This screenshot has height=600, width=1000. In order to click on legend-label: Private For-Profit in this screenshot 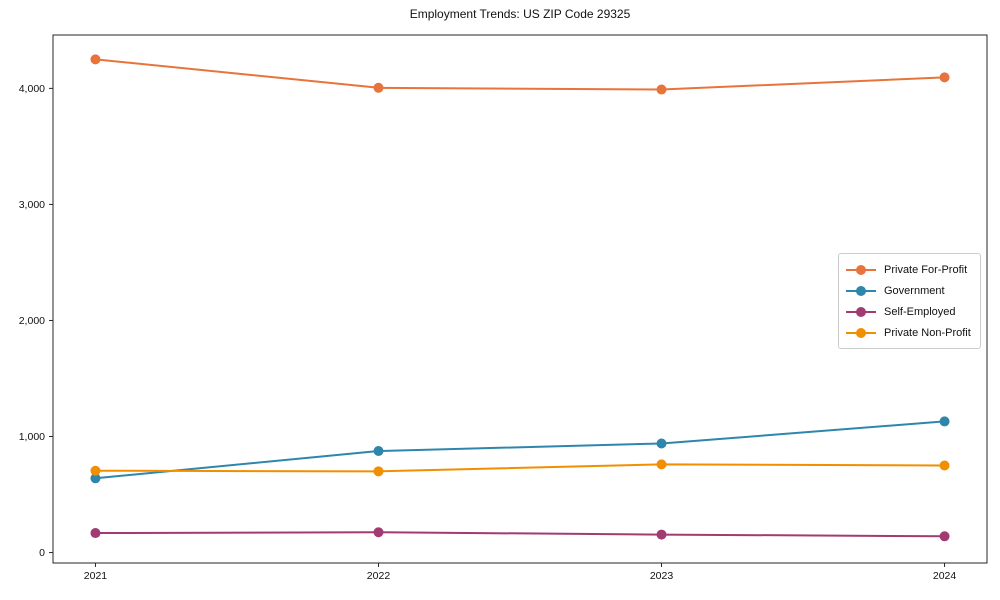, I will do `click(926, 269)`.